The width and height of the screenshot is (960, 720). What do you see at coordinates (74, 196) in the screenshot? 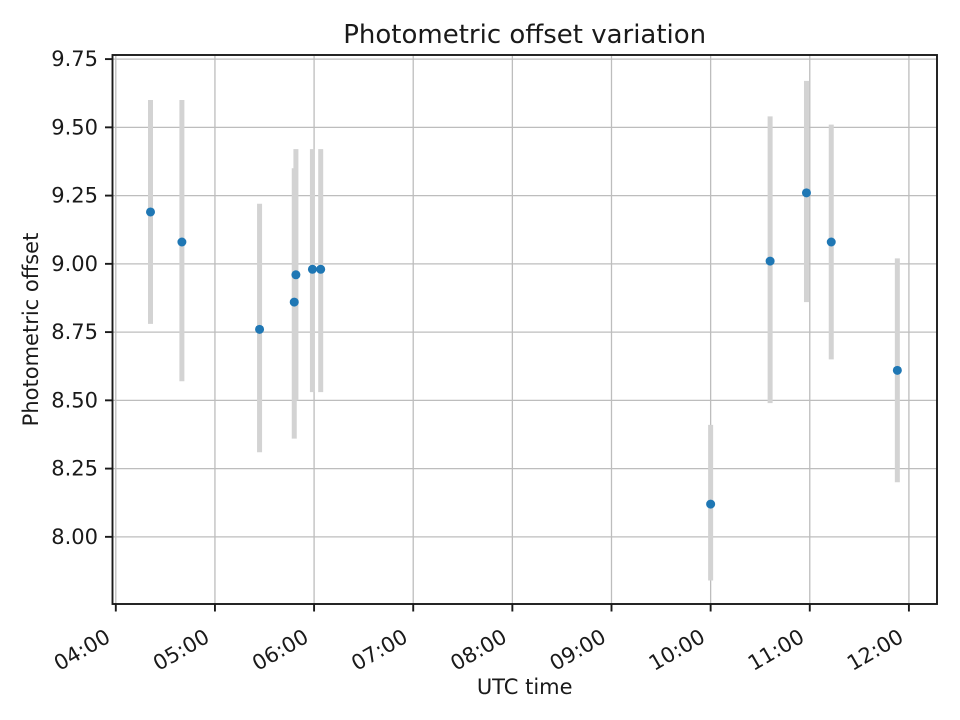
I see `y-tick-label: 9.25` at bounding box center [74, 196].